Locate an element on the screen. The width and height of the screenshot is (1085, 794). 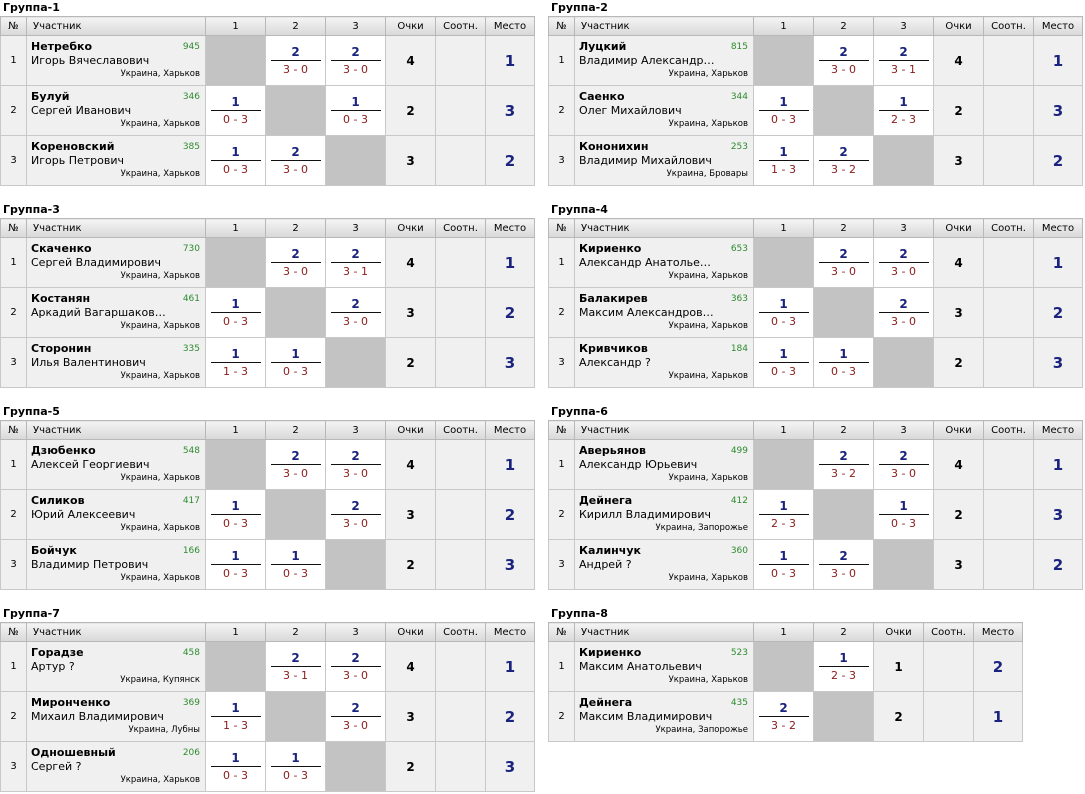
player-cell: Булуй Сергей Иванович 346 Украина, Харьков is located at coordinates (116, 110).